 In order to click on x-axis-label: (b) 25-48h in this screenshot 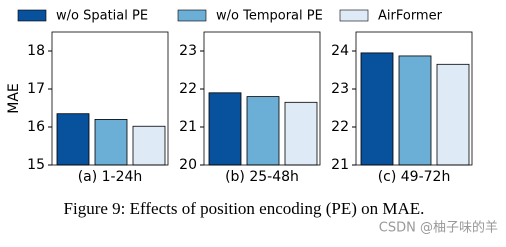, I will do `click(262, 177)`.